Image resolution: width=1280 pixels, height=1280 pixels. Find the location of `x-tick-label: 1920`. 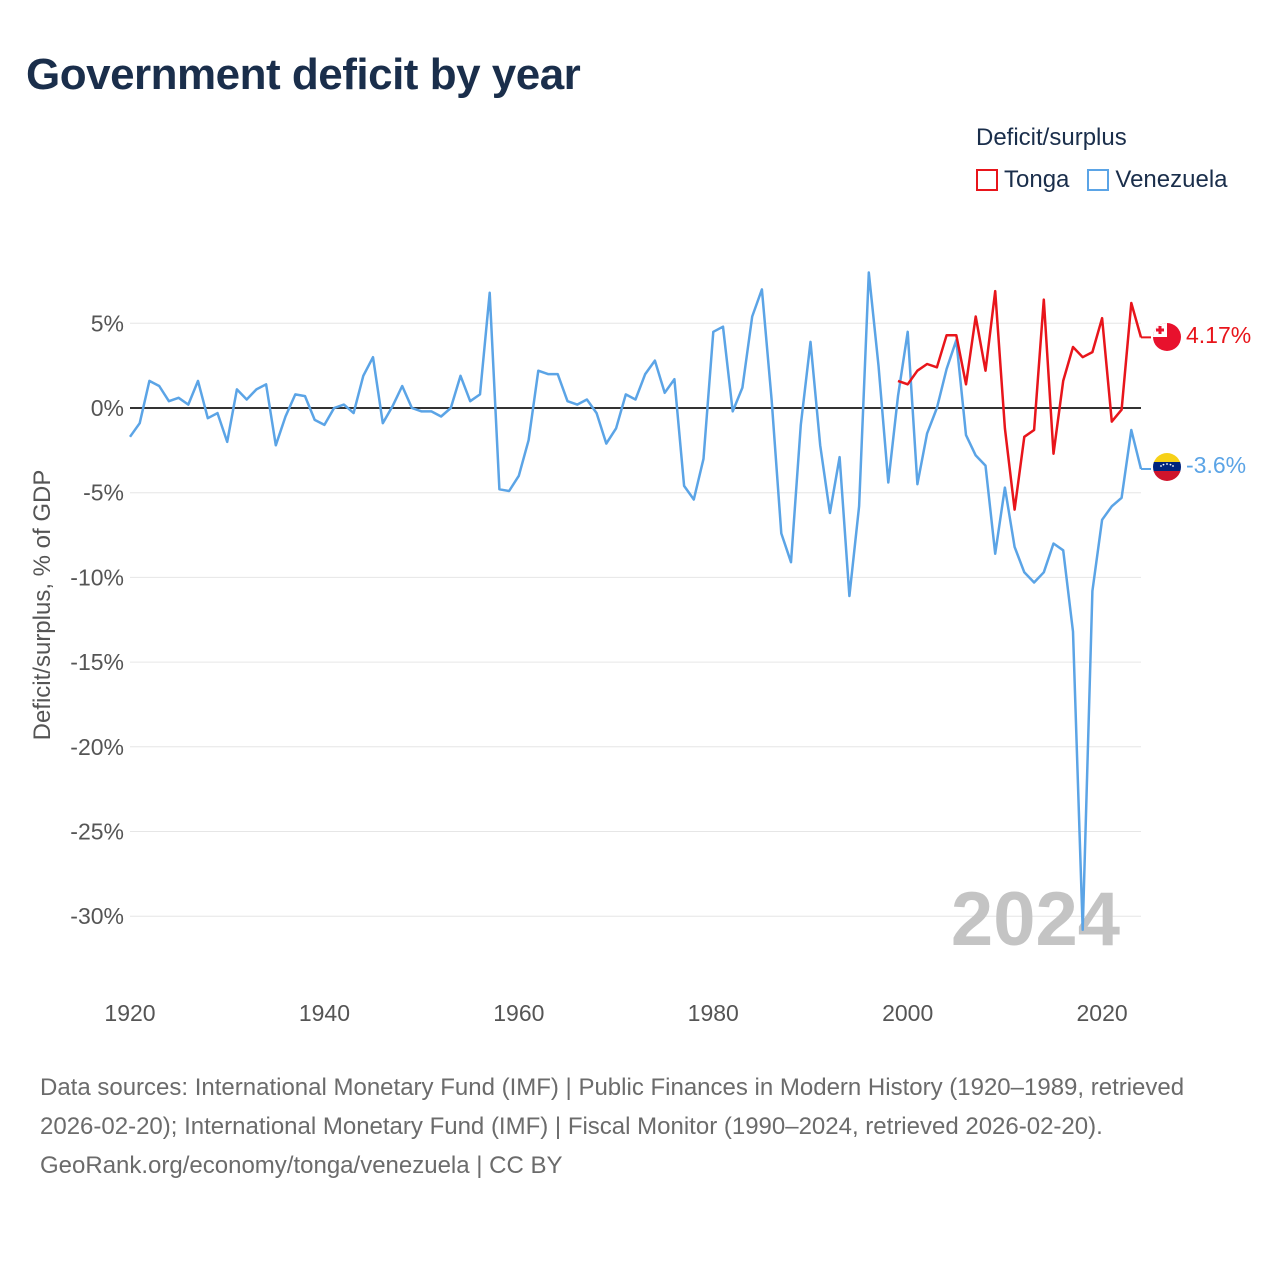

x-tick-label: 1920 is located at coordinates (129, 1013).